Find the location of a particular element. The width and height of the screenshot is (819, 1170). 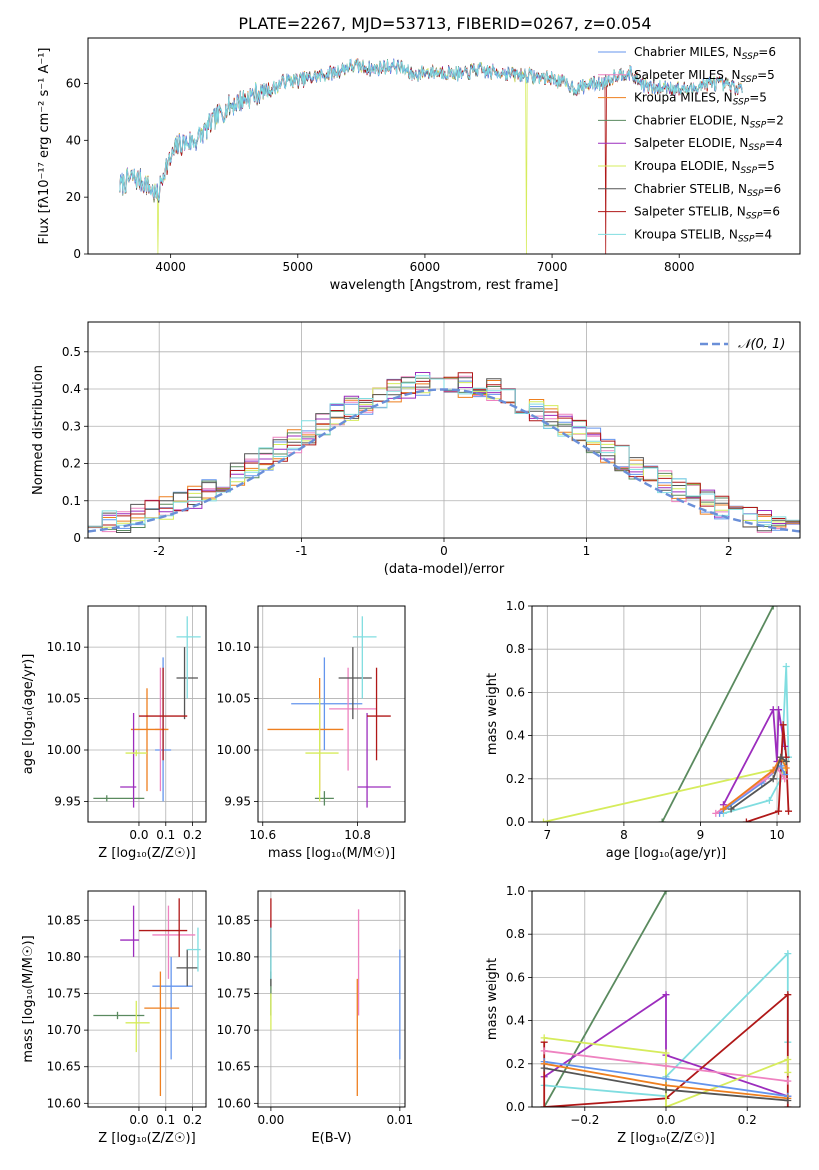

errorbar-salpeter-elodie is located at coordinates (128, 760).